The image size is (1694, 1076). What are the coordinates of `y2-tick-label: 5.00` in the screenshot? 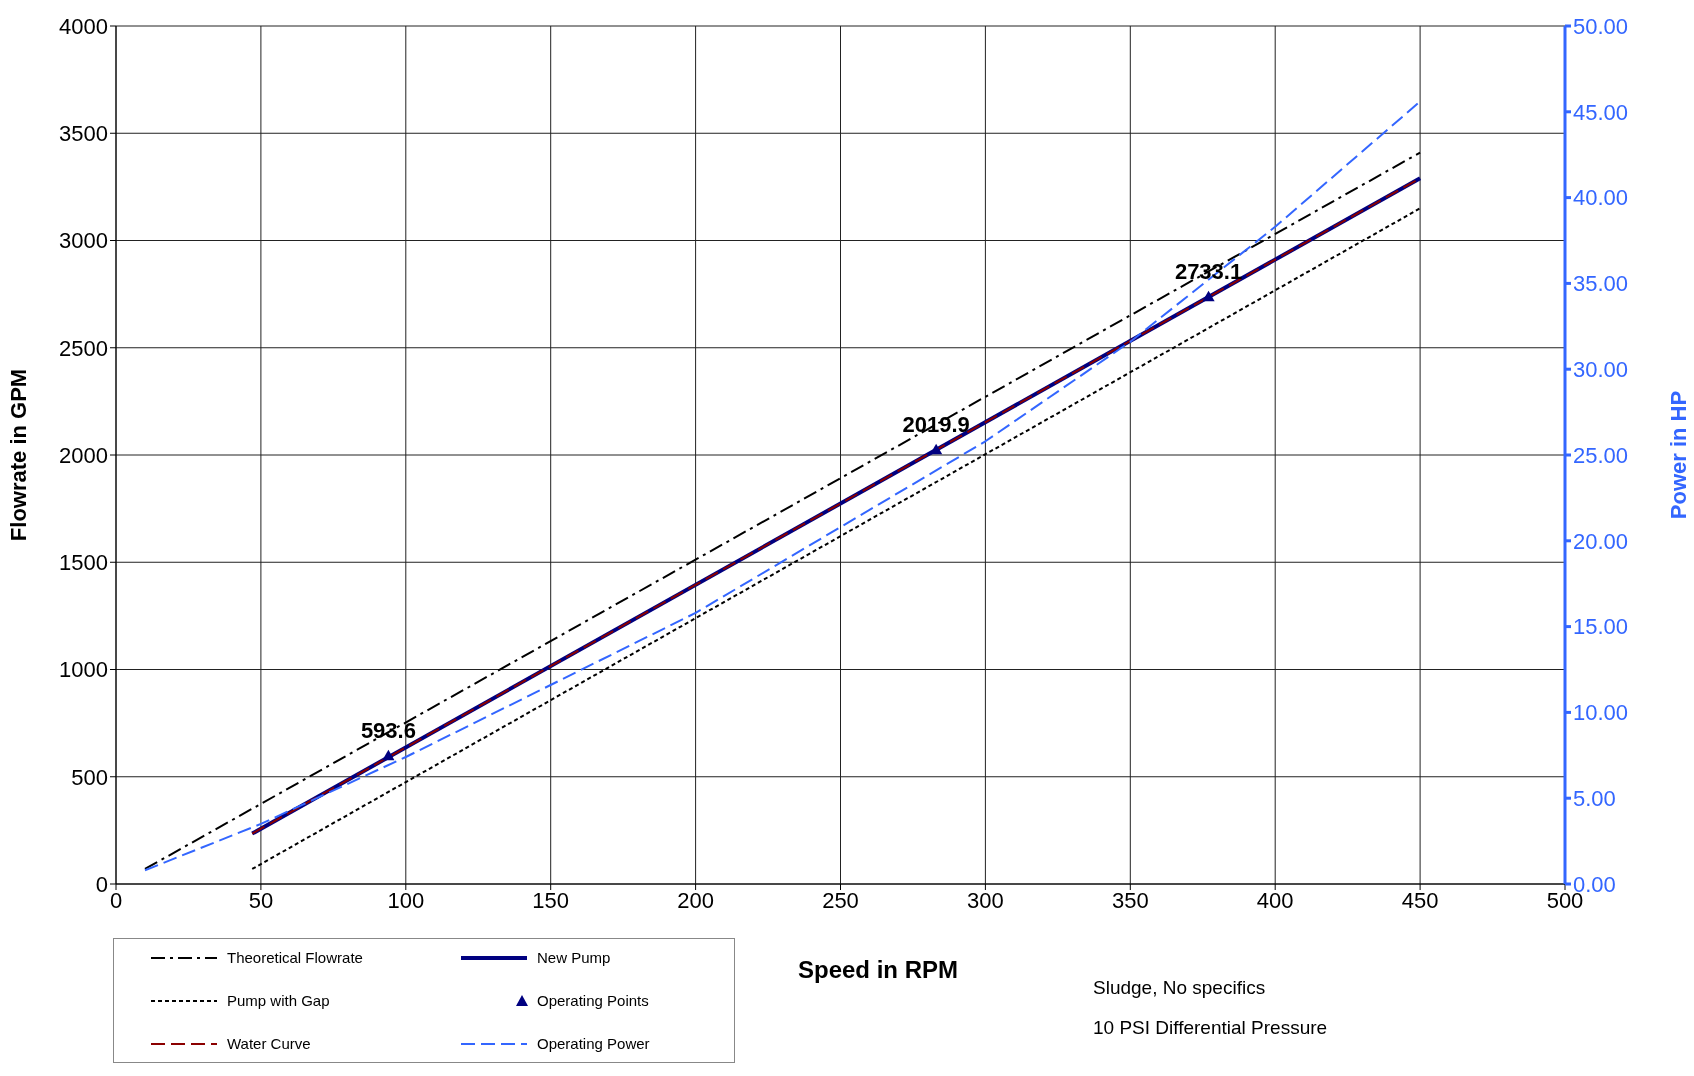 It's located at (1594, 799).